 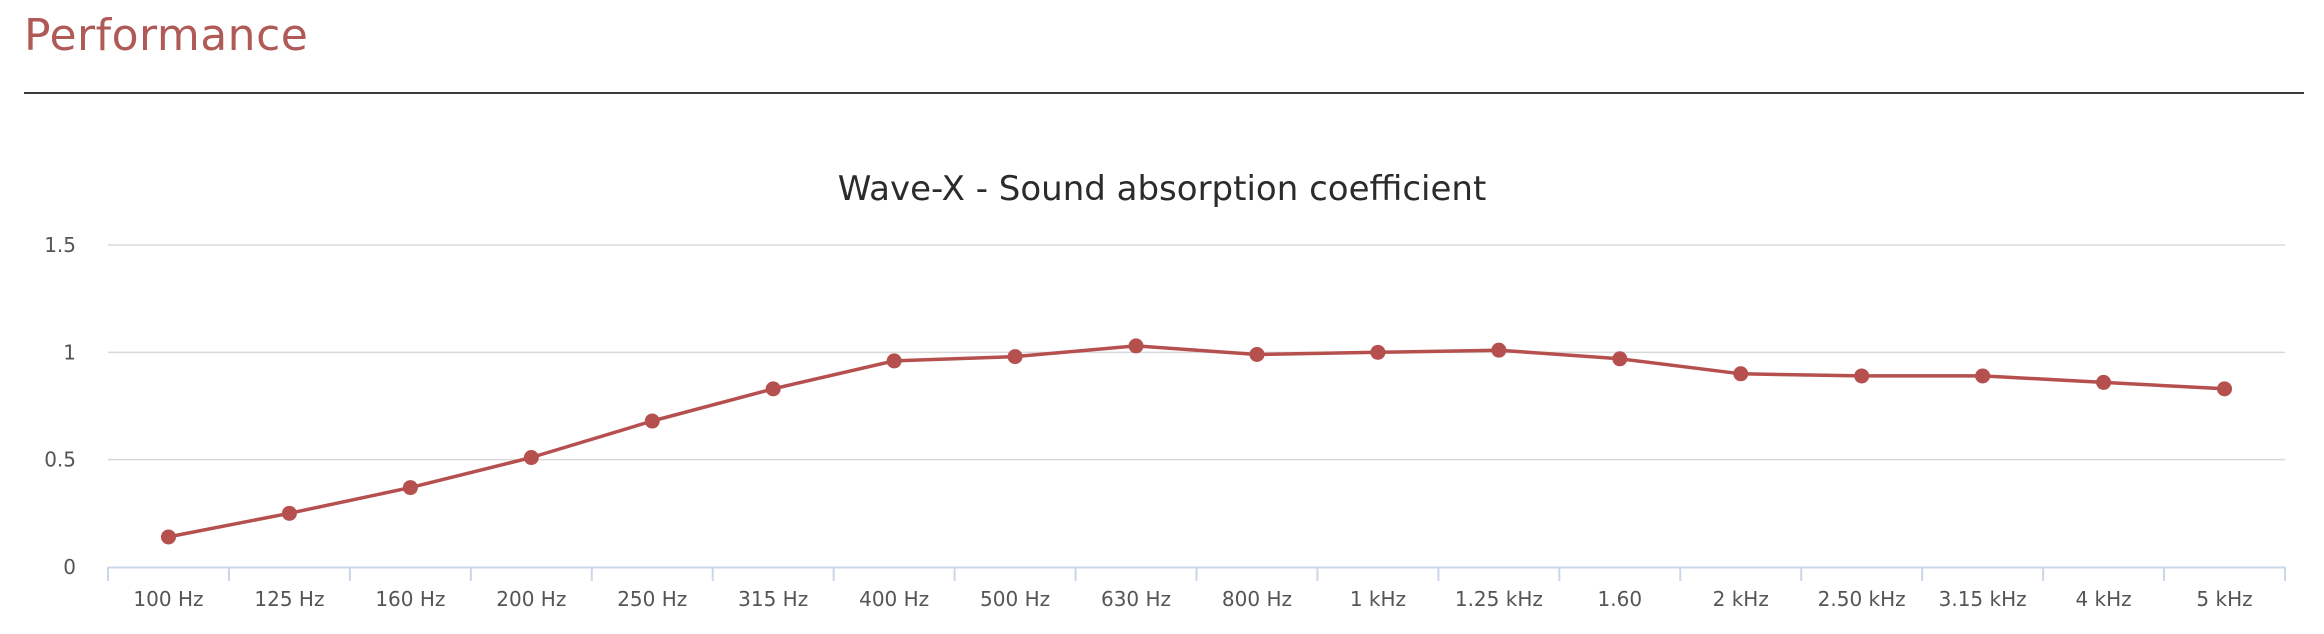 What do you see at coordinates (1378, 599) in the screenshot?
I see `x-tick-label: 1 kHz` at bounding box center [1378, 599].